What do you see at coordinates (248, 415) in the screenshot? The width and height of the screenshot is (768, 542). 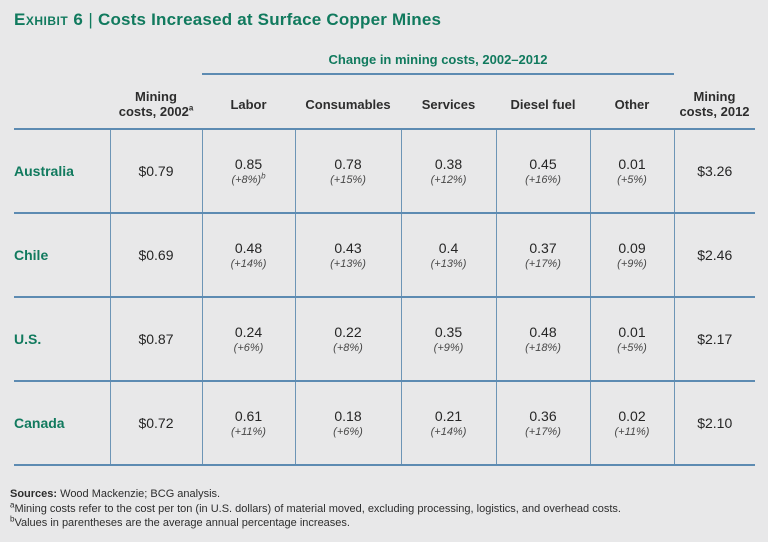 I see `cell-value: 0.61` at bounding box center [248, 415].